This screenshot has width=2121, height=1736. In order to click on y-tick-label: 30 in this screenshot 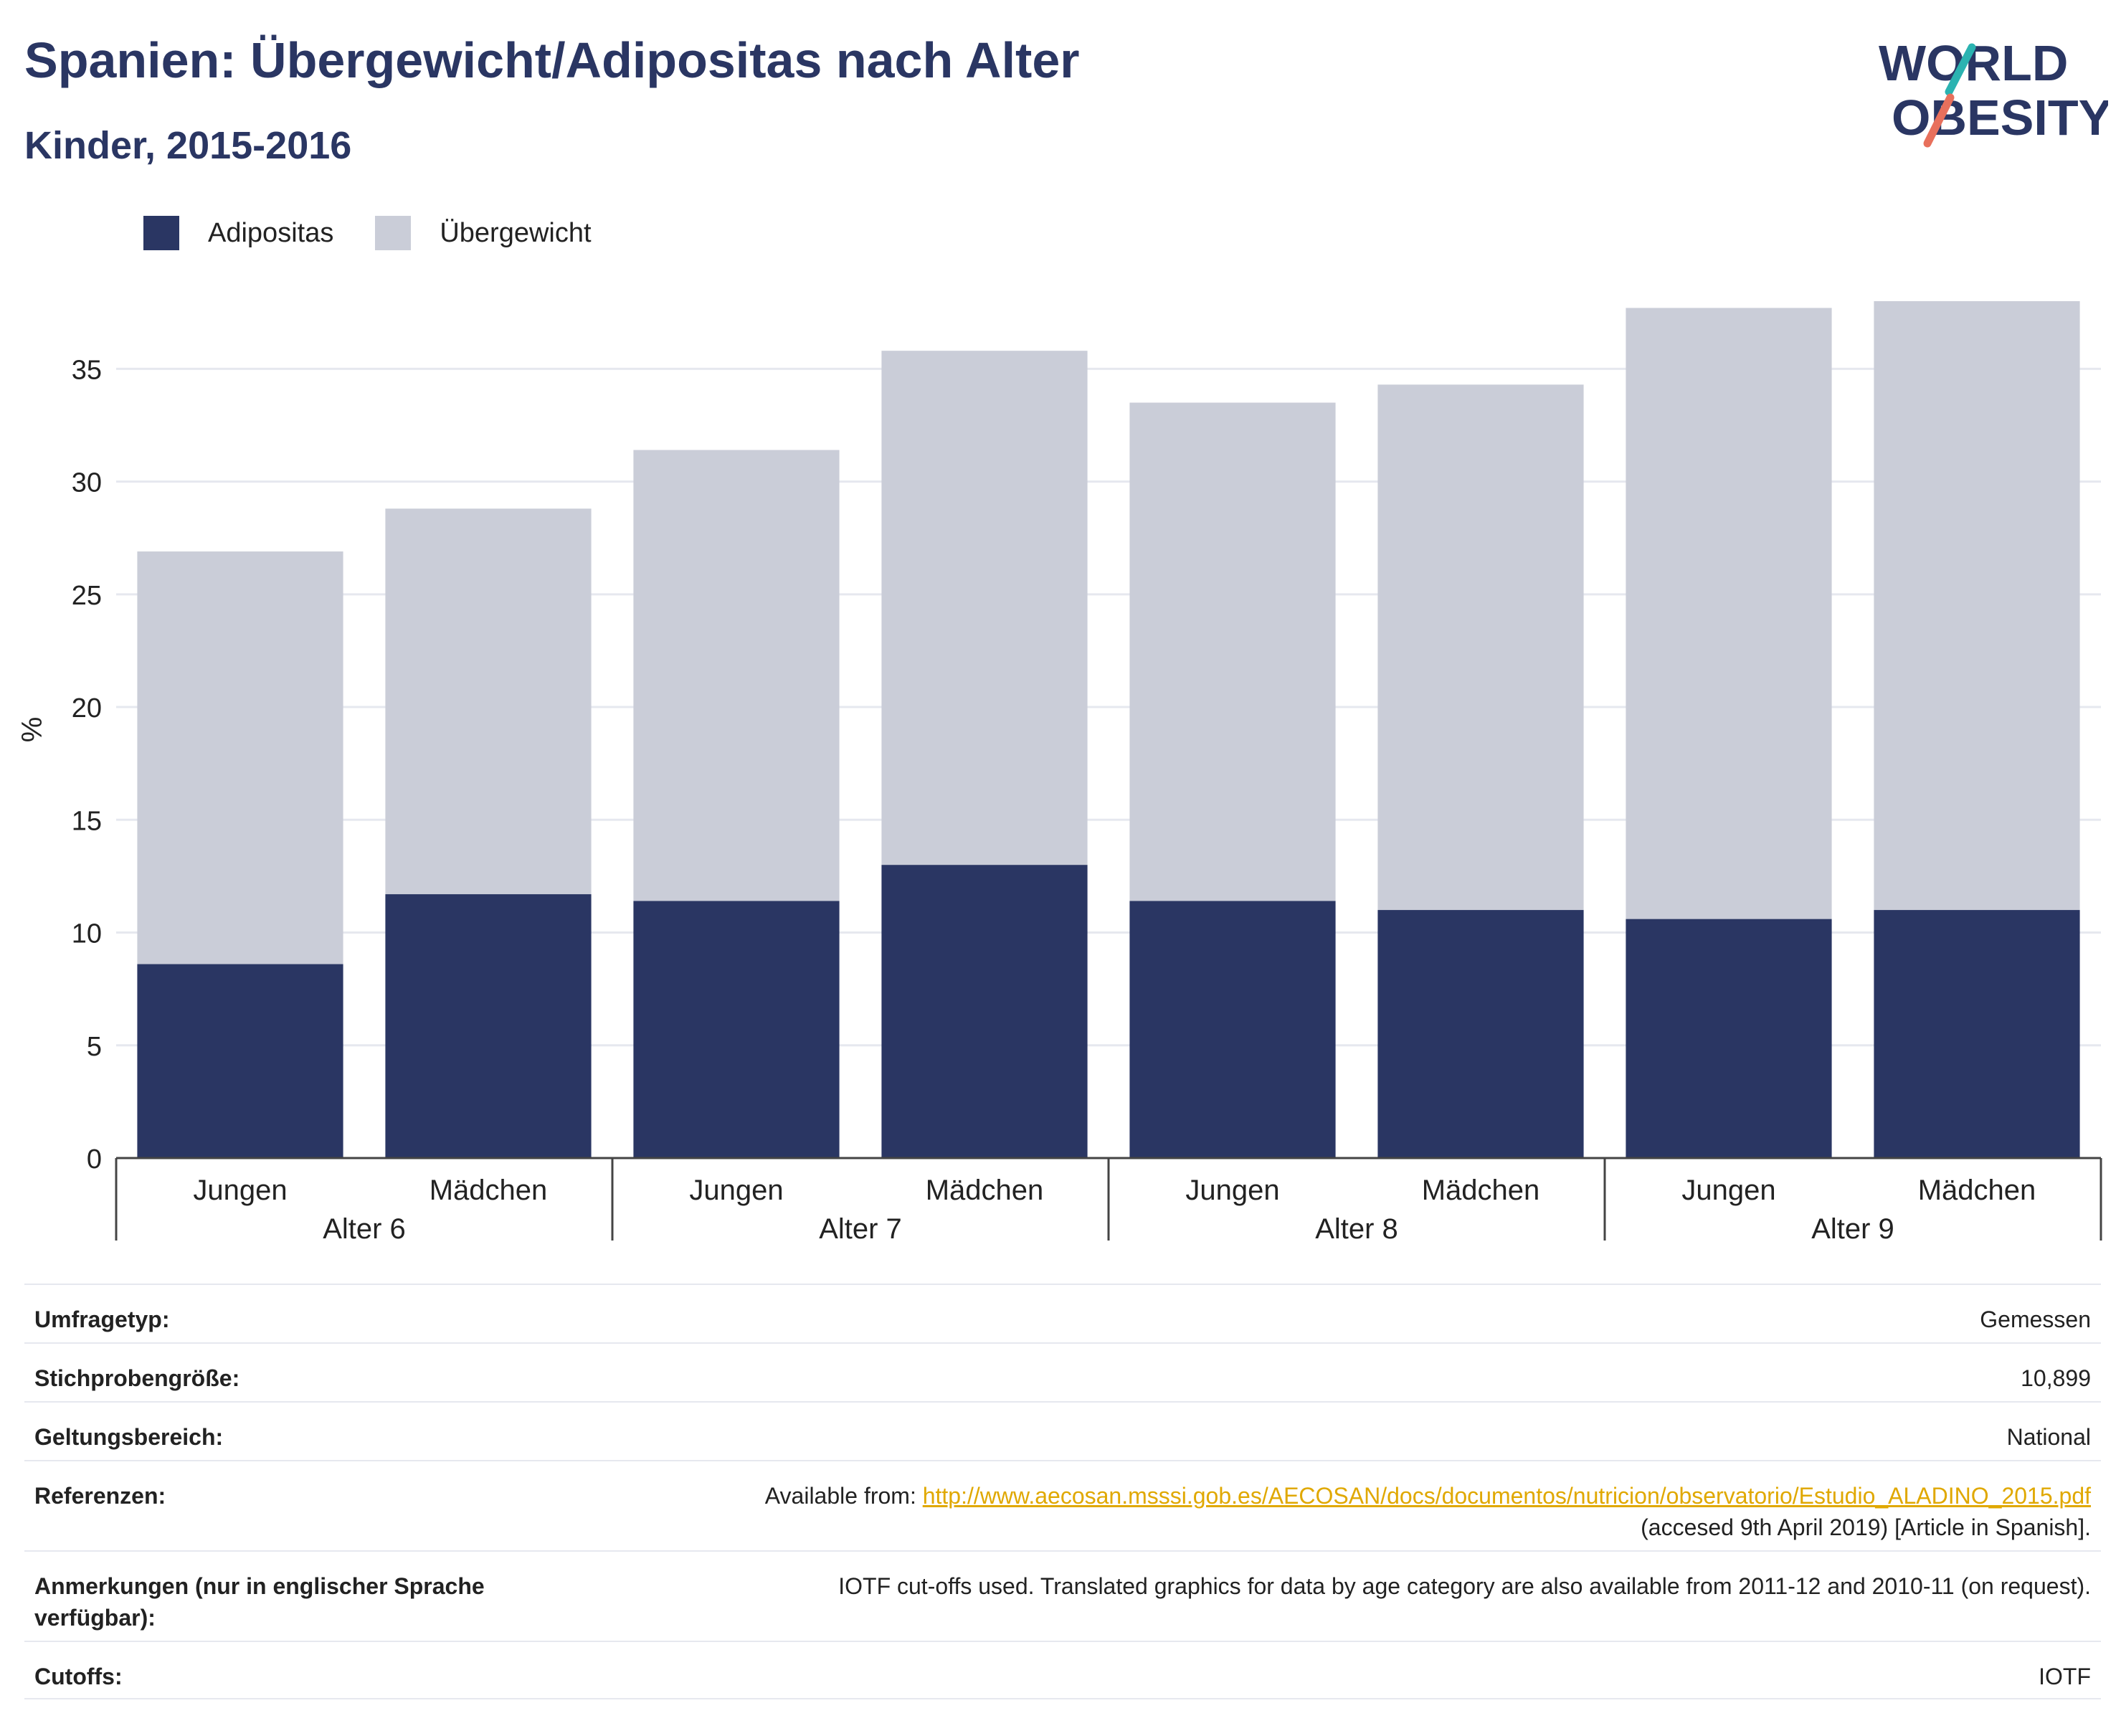, I will do `click(87, 483)`.